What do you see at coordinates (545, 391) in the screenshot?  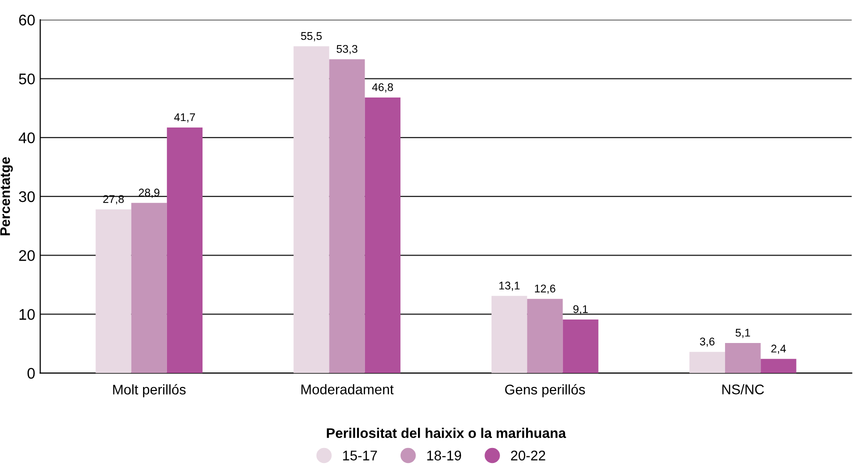 I see `x-tick-label: Gens perillós` at bounding box center [545, 391].